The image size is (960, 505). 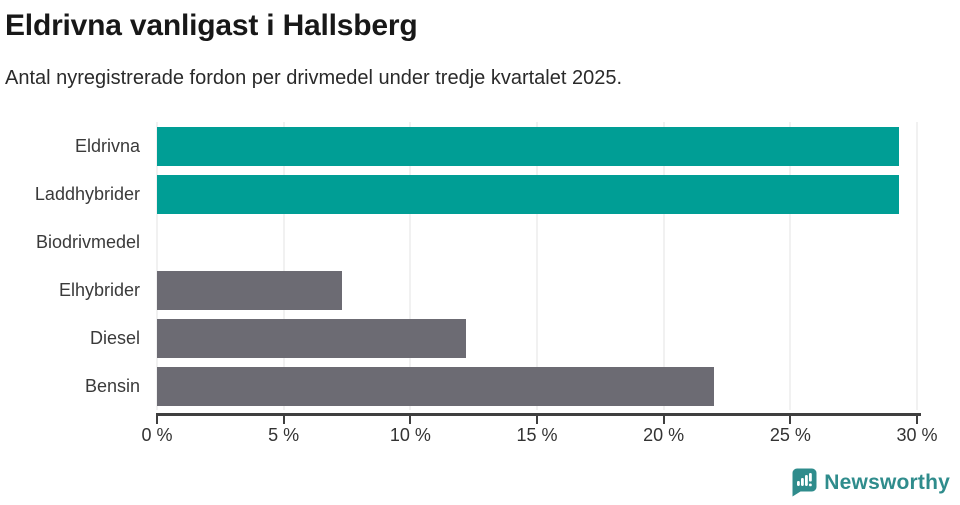 What do you see at coordinates (539, 414) in the screenshot?
I see `x-axis-line` at bounding box center [539, 414].